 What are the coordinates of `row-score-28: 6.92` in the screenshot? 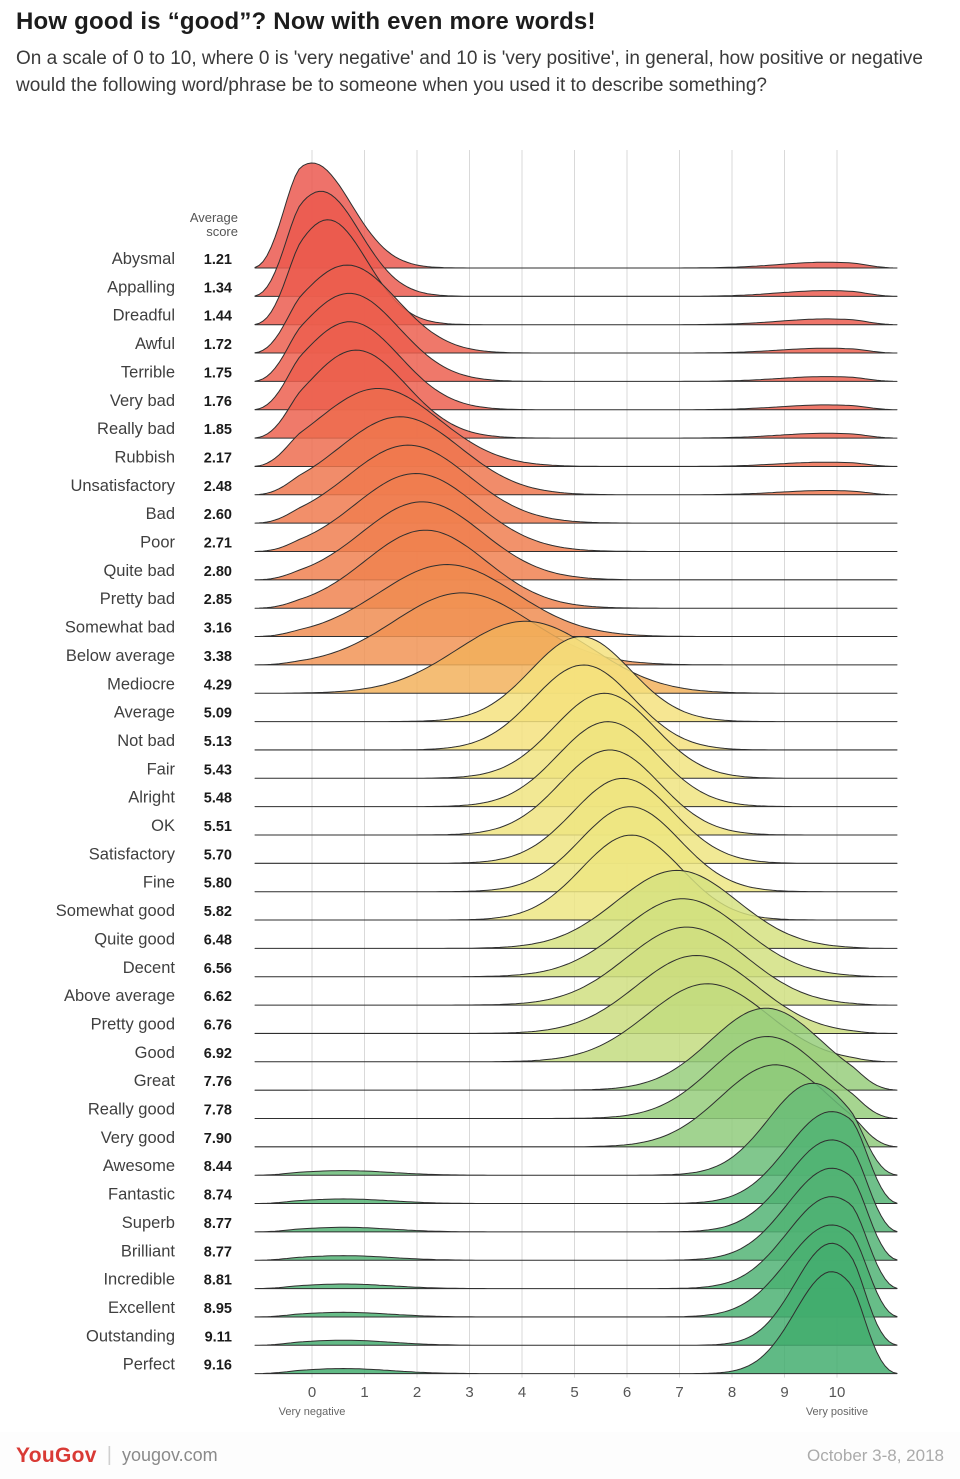 It's located at (218, 1054).